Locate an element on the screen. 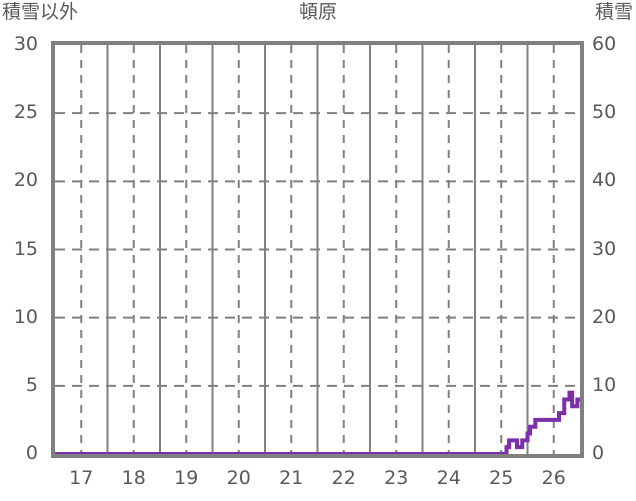  y-axis-left-tick-30: 30 is located at coordinates (25, 44).